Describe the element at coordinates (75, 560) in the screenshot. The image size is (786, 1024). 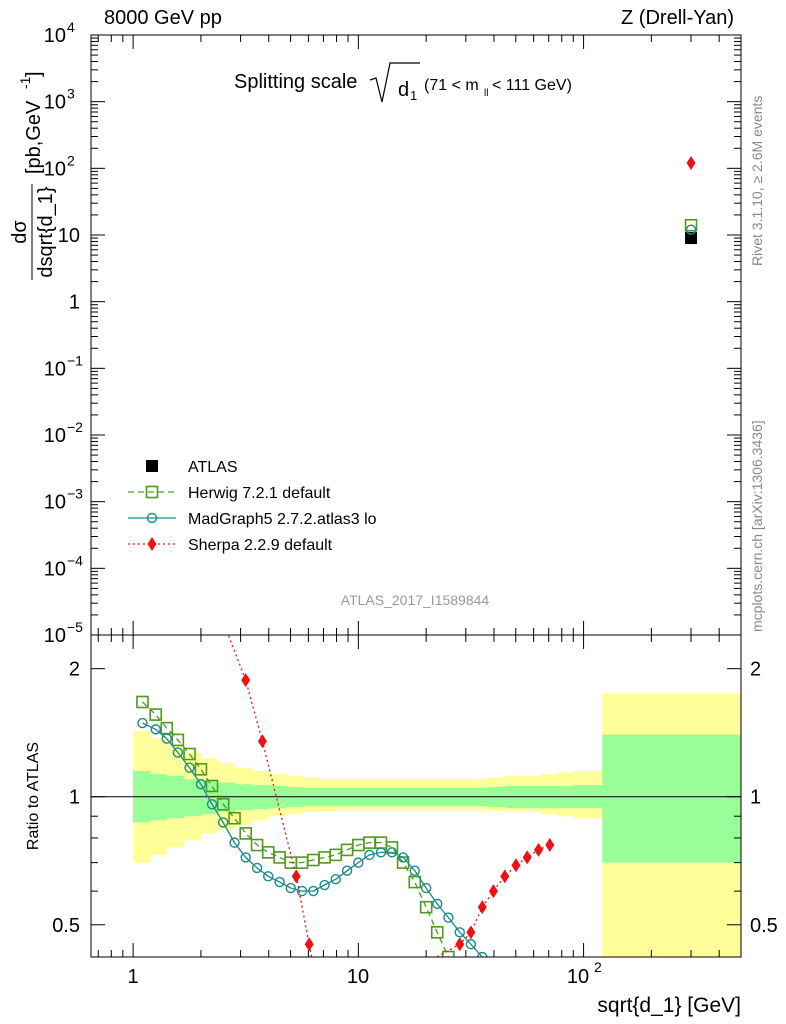
I see `y-tick-label-main-exponent: −4` at that location.